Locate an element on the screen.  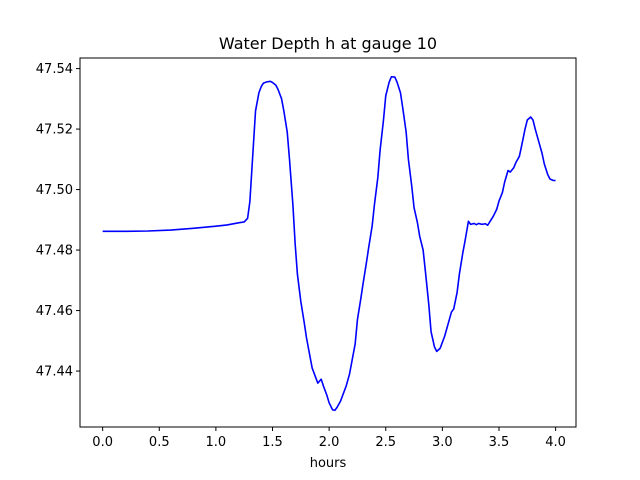
x-tick-label: 0.0 is located at coordinates (102, 442).